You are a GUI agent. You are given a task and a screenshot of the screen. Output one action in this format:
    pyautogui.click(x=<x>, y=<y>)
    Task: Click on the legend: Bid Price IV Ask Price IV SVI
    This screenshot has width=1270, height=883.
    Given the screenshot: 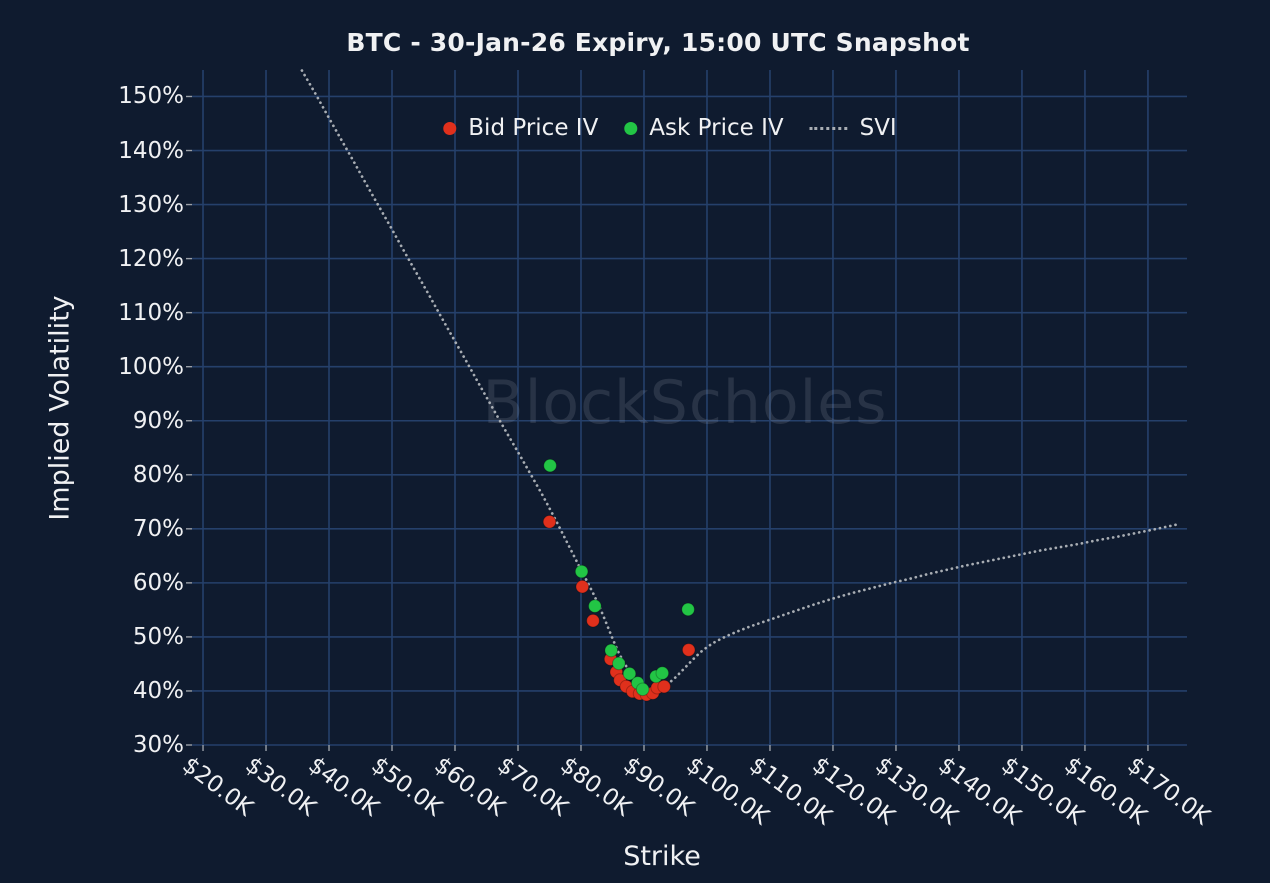 What is the action you would take?
    pyautogui.click(x=670, y=128)
    